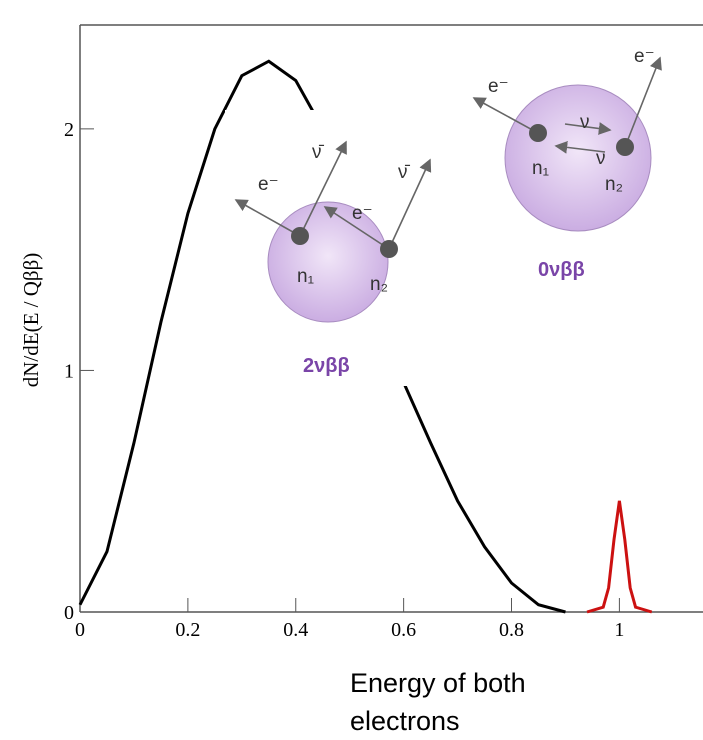 This screenshot has height=740, width=703. What do you see at coordinates (69, 613) in the screenshot?
I see `y-tick-label: 0` at bounding box center [69, 613].